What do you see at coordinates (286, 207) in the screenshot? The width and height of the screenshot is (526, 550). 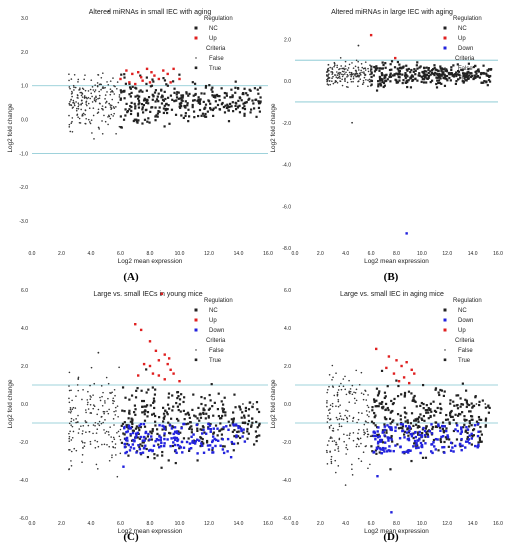 I see `y-tick-label: -6.0` at bounding box center [286, 207].